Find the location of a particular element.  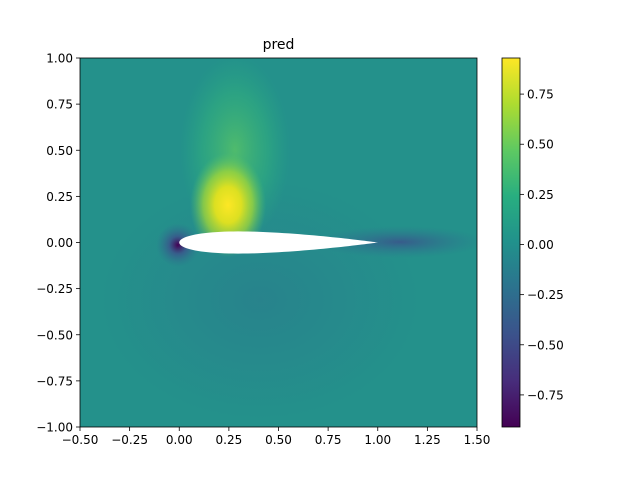

y-tick-label: −0.75 is located at coordinates (54, 381).